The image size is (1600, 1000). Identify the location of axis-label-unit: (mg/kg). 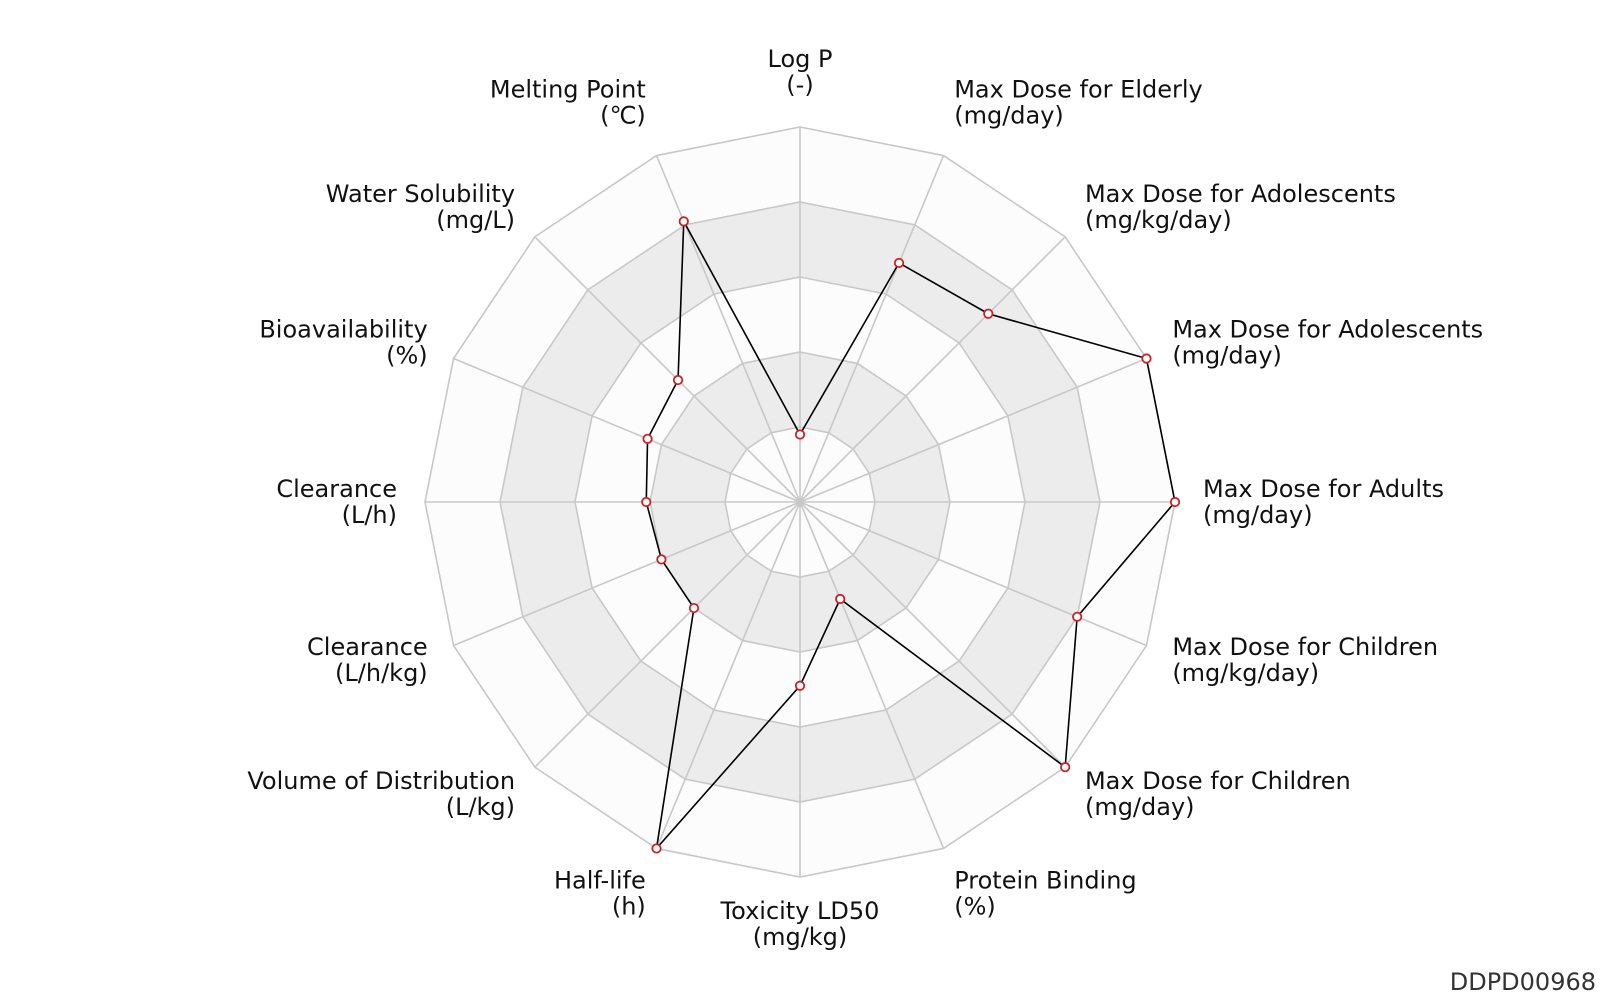
(800, 937).